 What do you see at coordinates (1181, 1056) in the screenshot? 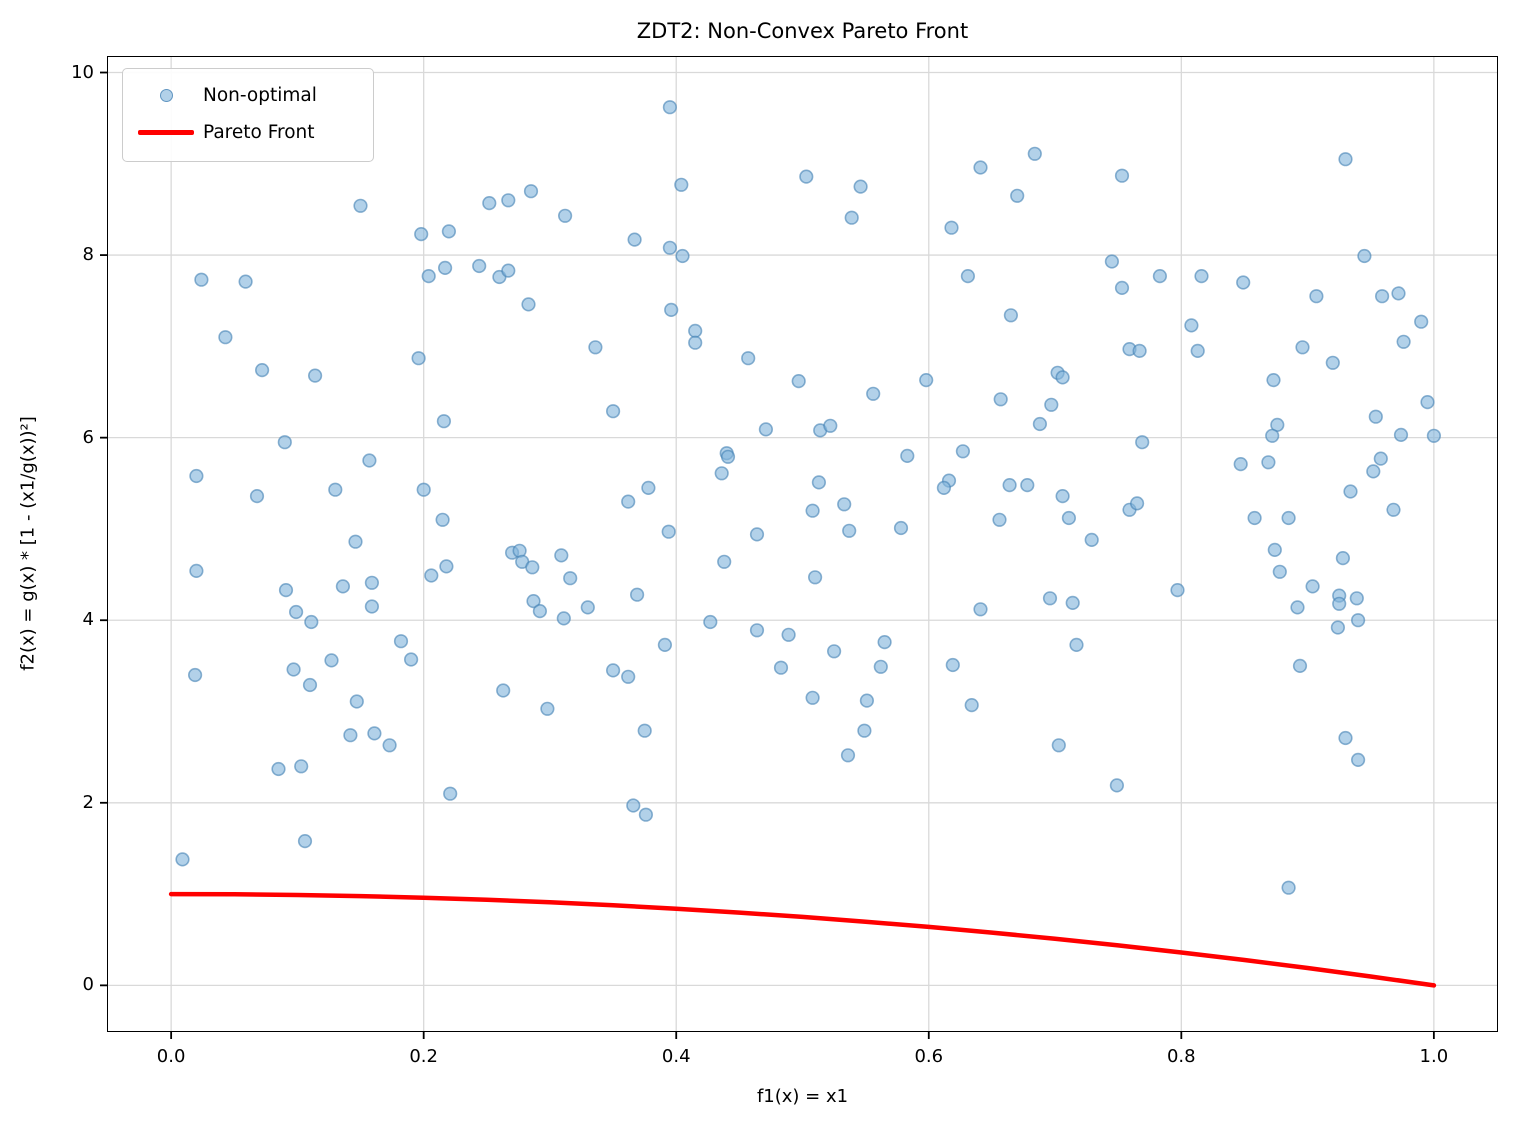
I see `x-tick-label: 0.8` at bounding box center [1181, 1056].